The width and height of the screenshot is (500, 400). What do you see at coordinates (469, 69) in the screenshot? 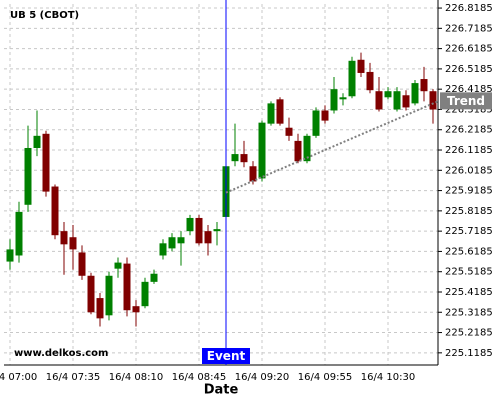
I see `y-tick-label: 226.5185` at bounding box center [469, 69].